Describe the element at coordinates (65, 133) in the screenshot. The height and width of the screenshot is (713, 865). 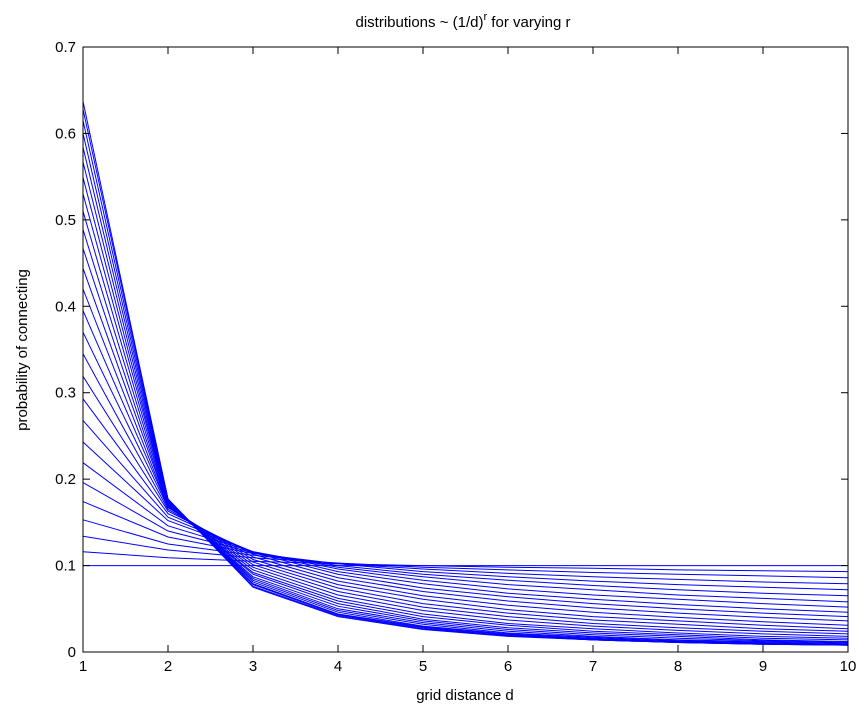
I see `y-tick-label: 0.6` at that location.